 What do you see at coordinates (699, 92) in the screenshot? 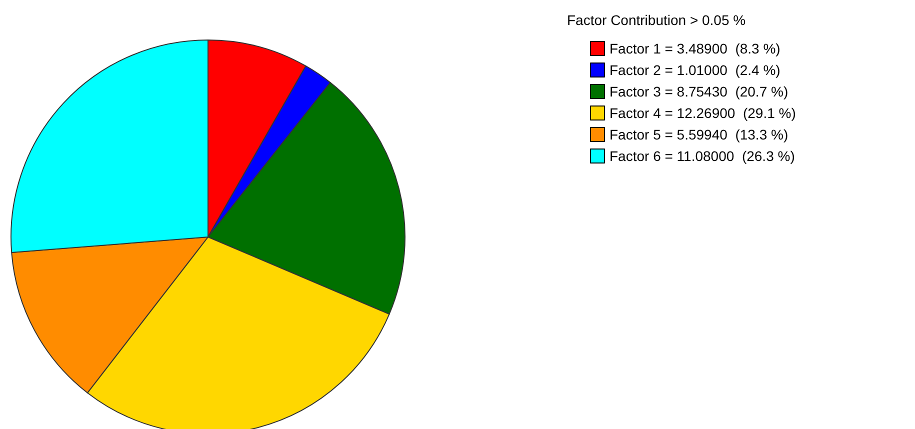
I see `legend-label: Factor 3 = 8.75430 (20.7 %)` at bounding box center [699, 92].